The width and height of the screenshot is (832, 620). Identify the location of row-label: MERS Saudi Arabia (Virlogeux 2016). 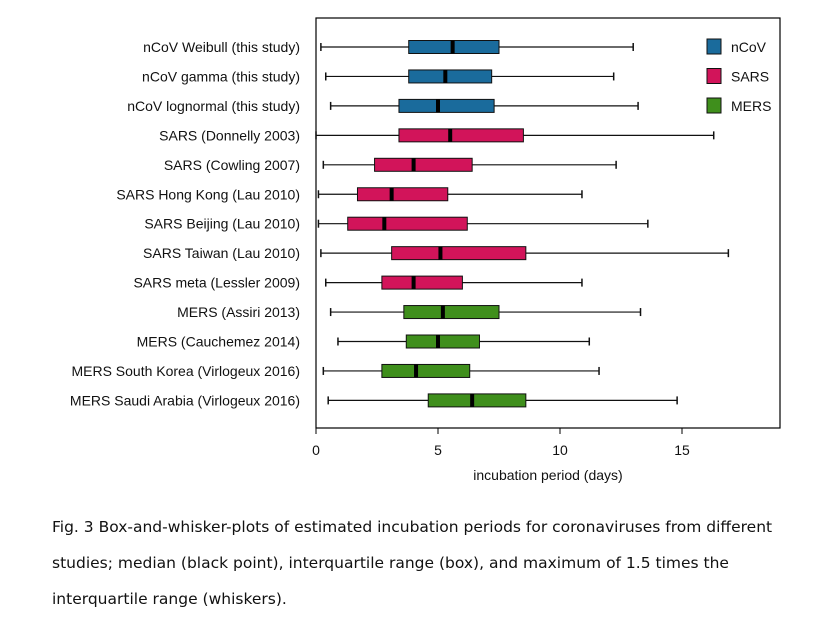
(185, 400).